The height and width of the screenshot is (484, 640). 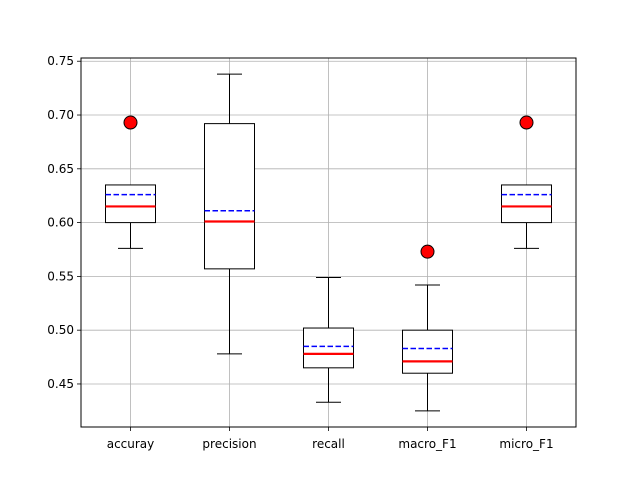 I want to click on box-precision, so click(x=229, y=214).